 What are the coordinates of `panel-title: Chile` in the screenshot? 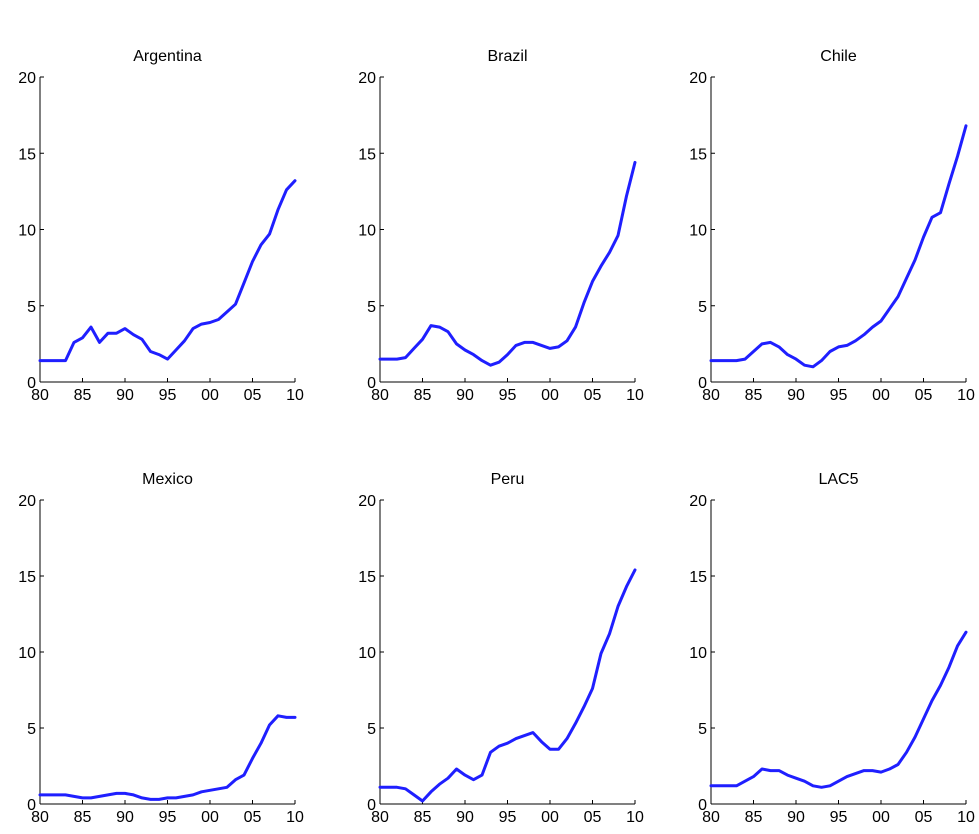 It's located at (838, 56).